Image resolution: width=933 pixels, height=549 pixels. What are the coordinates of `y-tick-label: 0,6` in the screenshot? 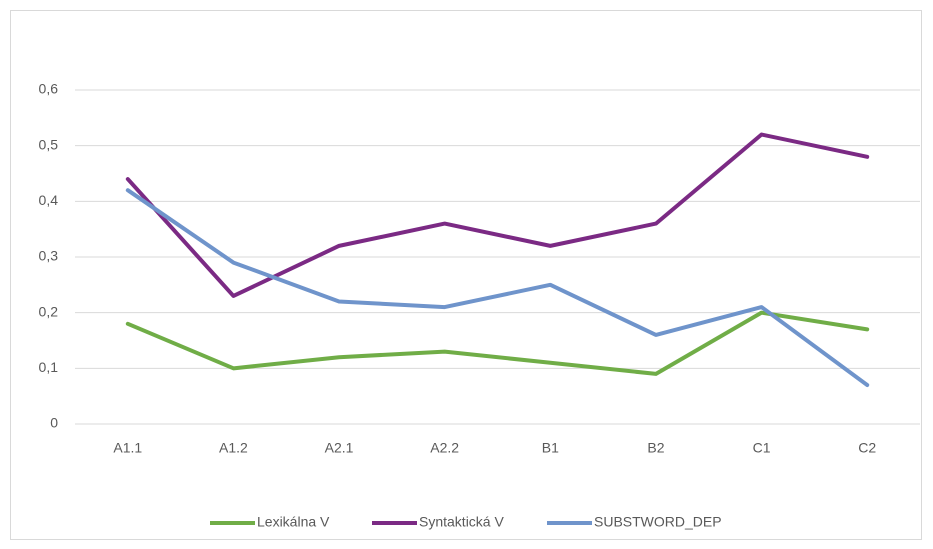 It's located at (49, 89).